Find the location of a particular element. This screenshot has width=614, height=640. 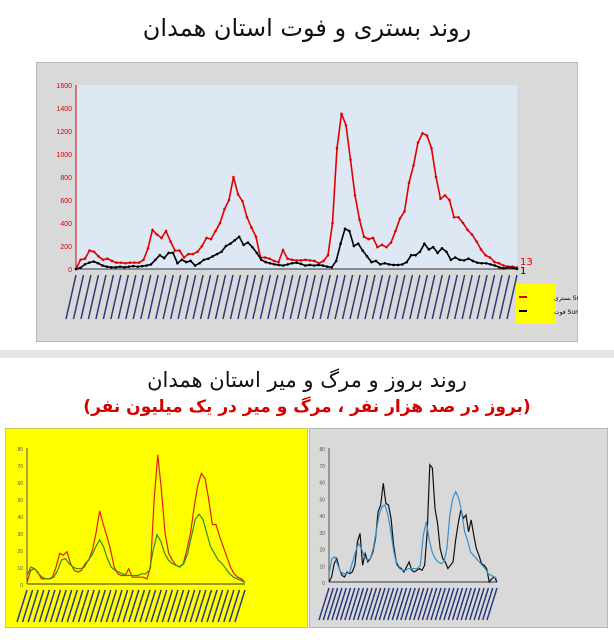

y-tick-label: 1000 is located at coordinates (64, 155).